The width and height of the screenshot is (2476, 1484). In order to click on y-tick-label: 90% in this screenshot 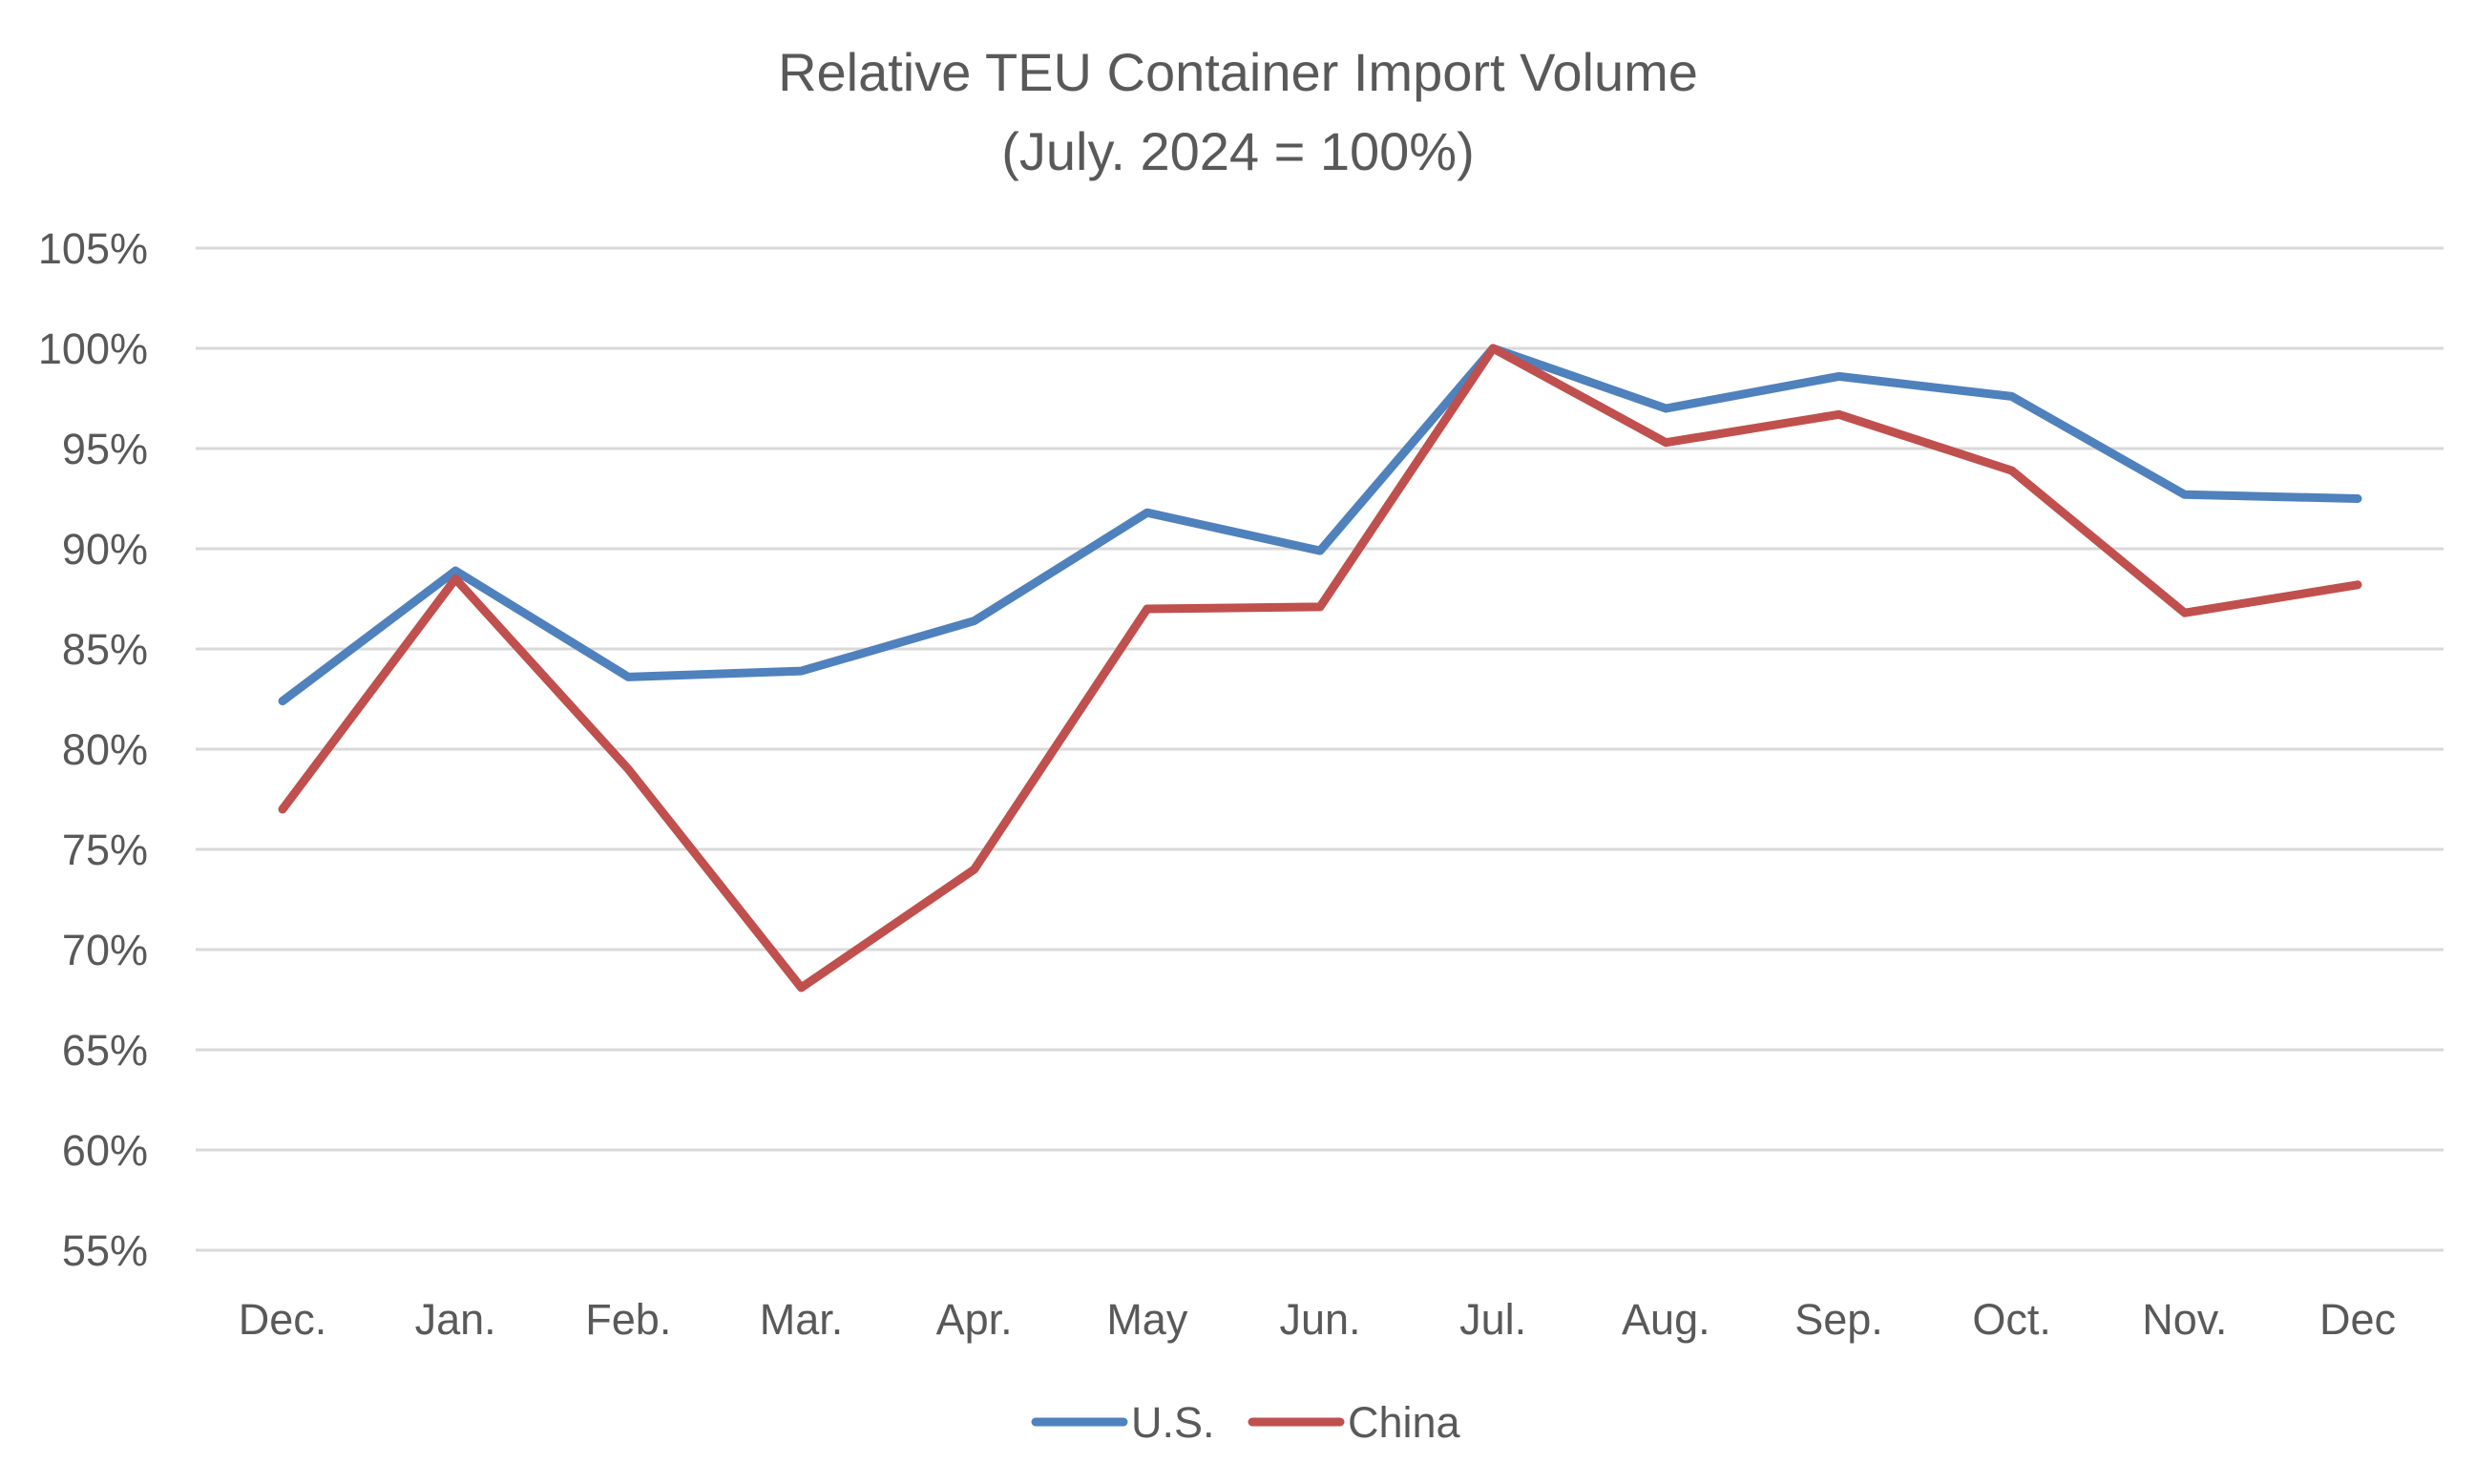, I will do `click(105, 549)`.